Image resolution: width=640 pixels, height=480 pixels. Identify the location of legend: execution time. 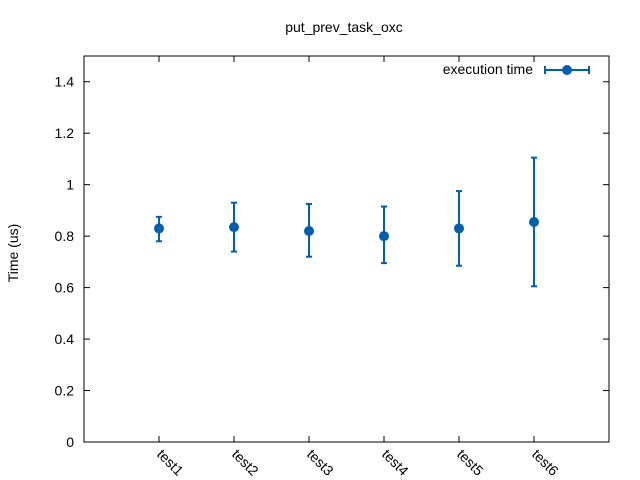
(516, 69).